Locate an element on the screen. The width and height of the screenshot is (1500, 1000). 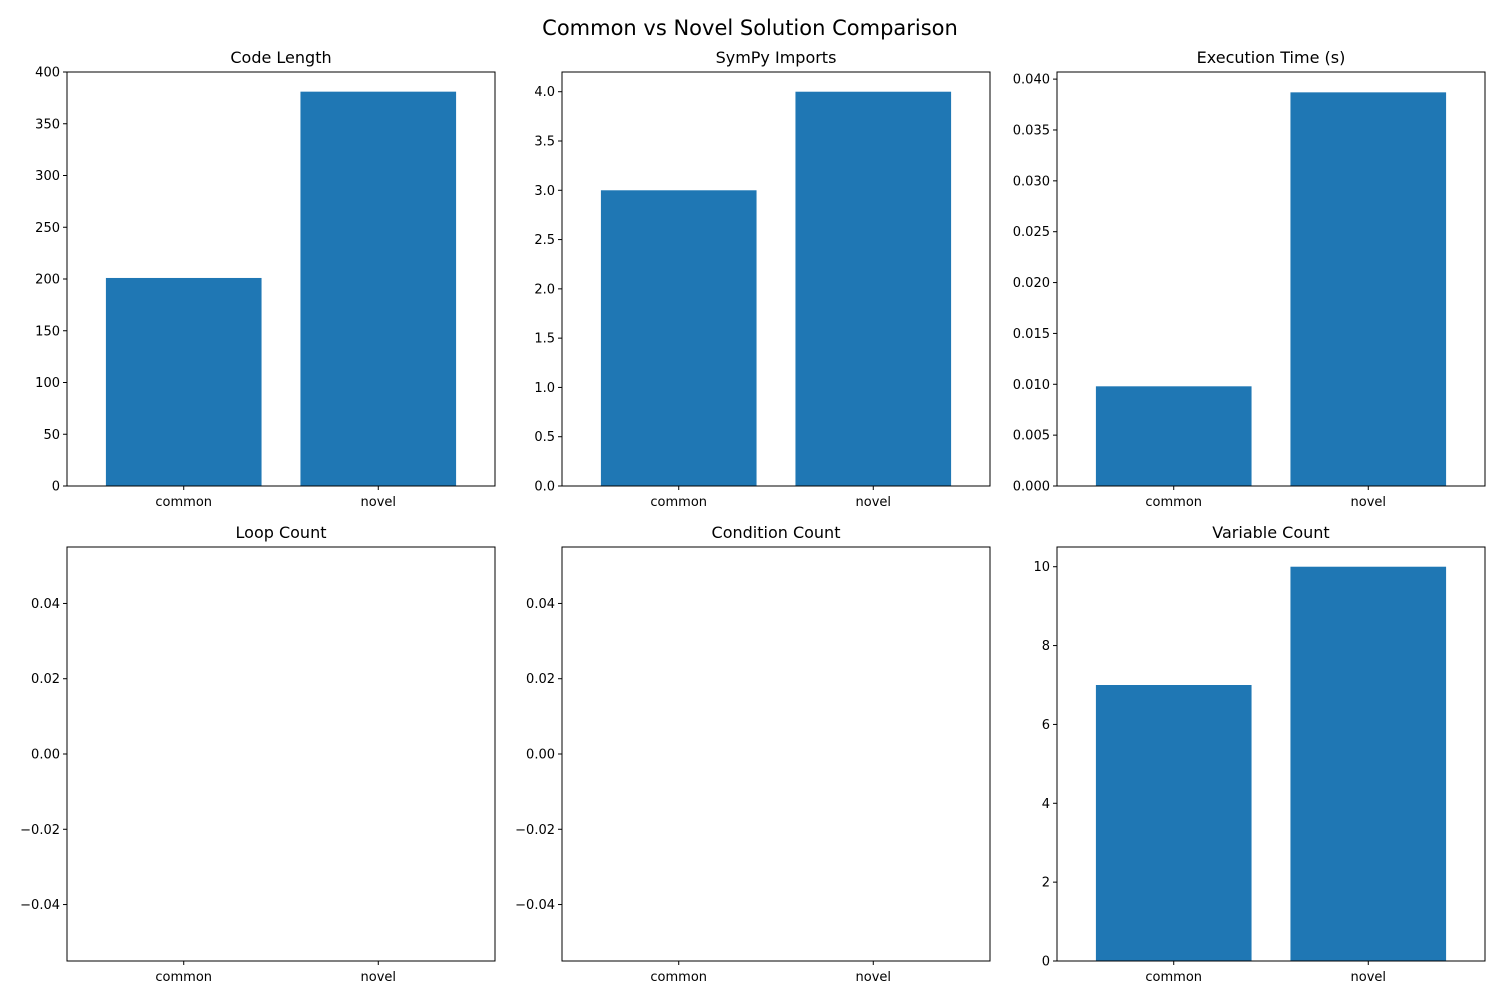
subplot-title: Execution Time (s) is located at coordinates (1271, 57).